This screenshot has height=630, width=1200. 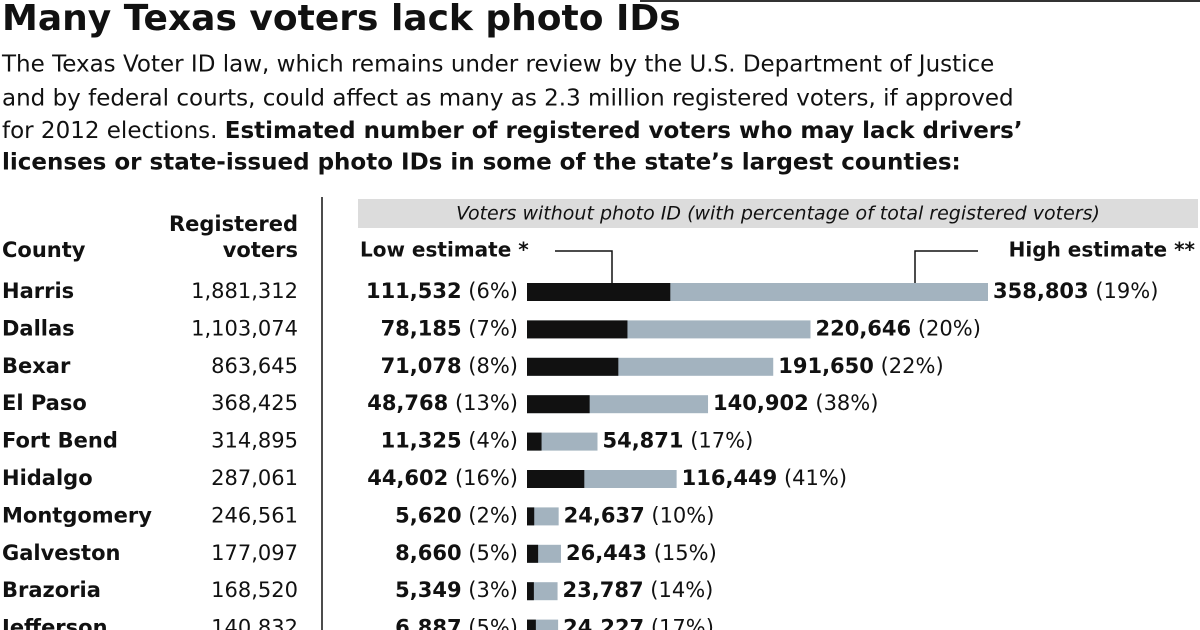 I want to click on column-header: Registered, so click(x=233, y=224).